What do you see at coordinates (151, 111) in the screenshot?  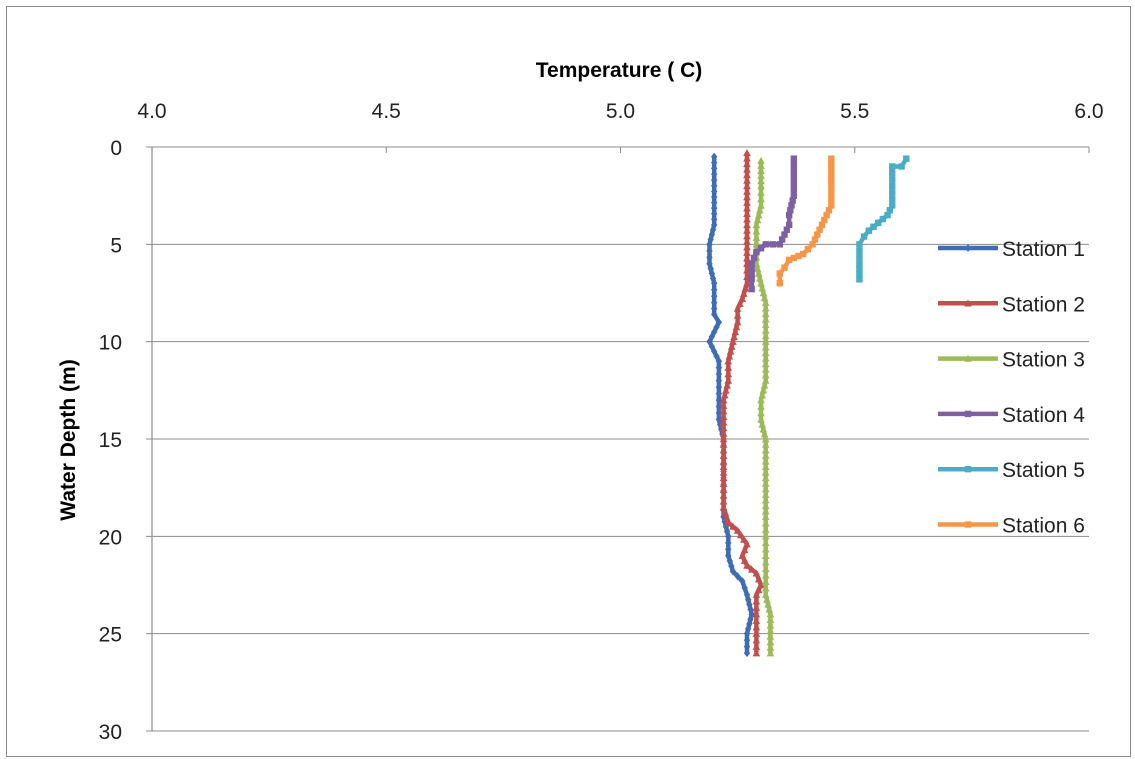 I see `x-tick-label: 4.0` at bounding box center [151, 111].